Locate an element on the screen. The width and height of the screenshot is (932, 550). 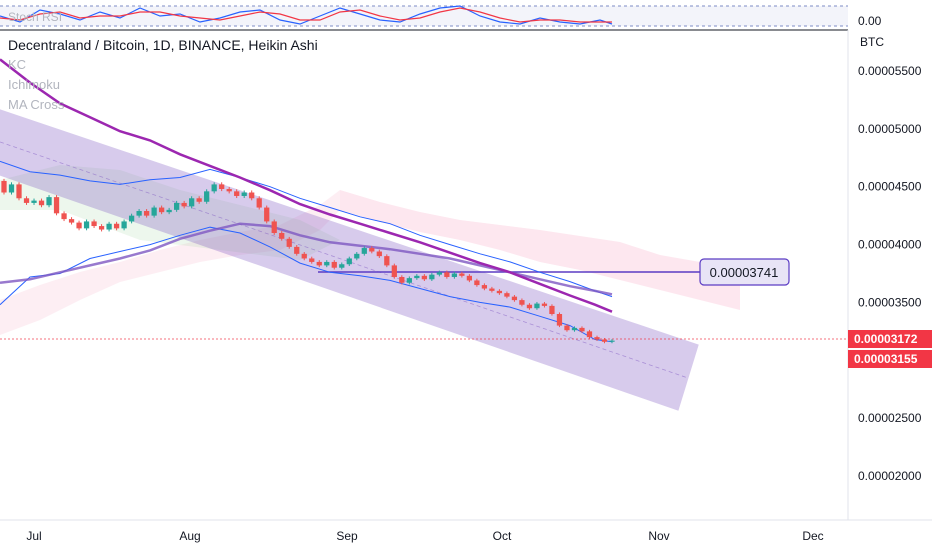
price-tick-label: 0.00002500 is located at coordinates (890, 418).